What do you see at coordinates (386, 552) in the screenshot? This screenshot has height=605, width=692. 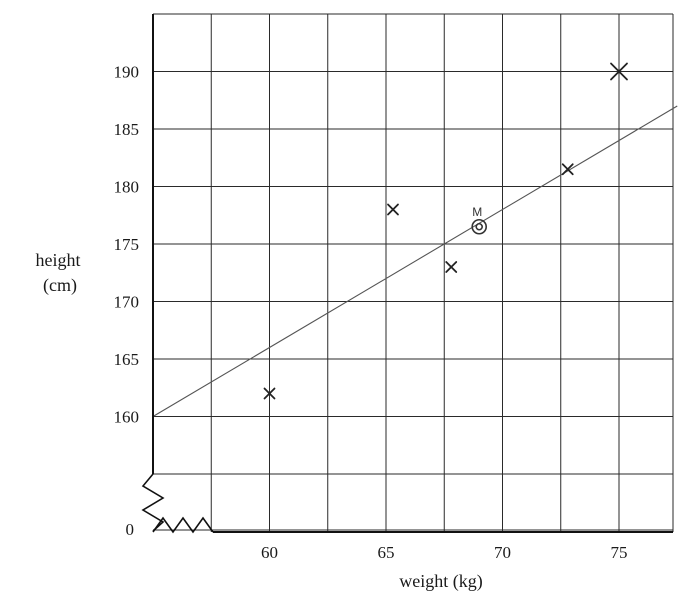 I see `x-tick-label: 65` at bounding box center [386, 552].